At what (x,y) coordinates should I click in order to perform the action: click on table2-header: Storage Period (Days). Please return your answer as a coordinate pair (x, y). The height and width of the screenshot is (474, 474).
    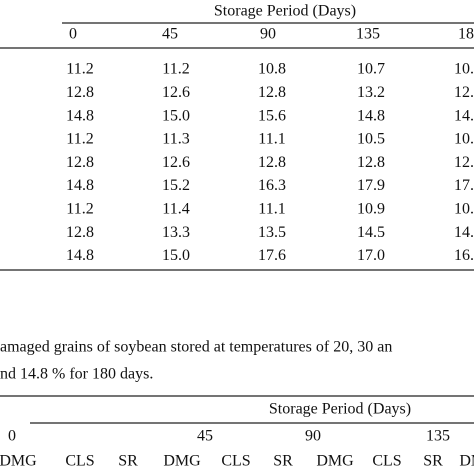
    Looking at the image, I should click on (340, 409).